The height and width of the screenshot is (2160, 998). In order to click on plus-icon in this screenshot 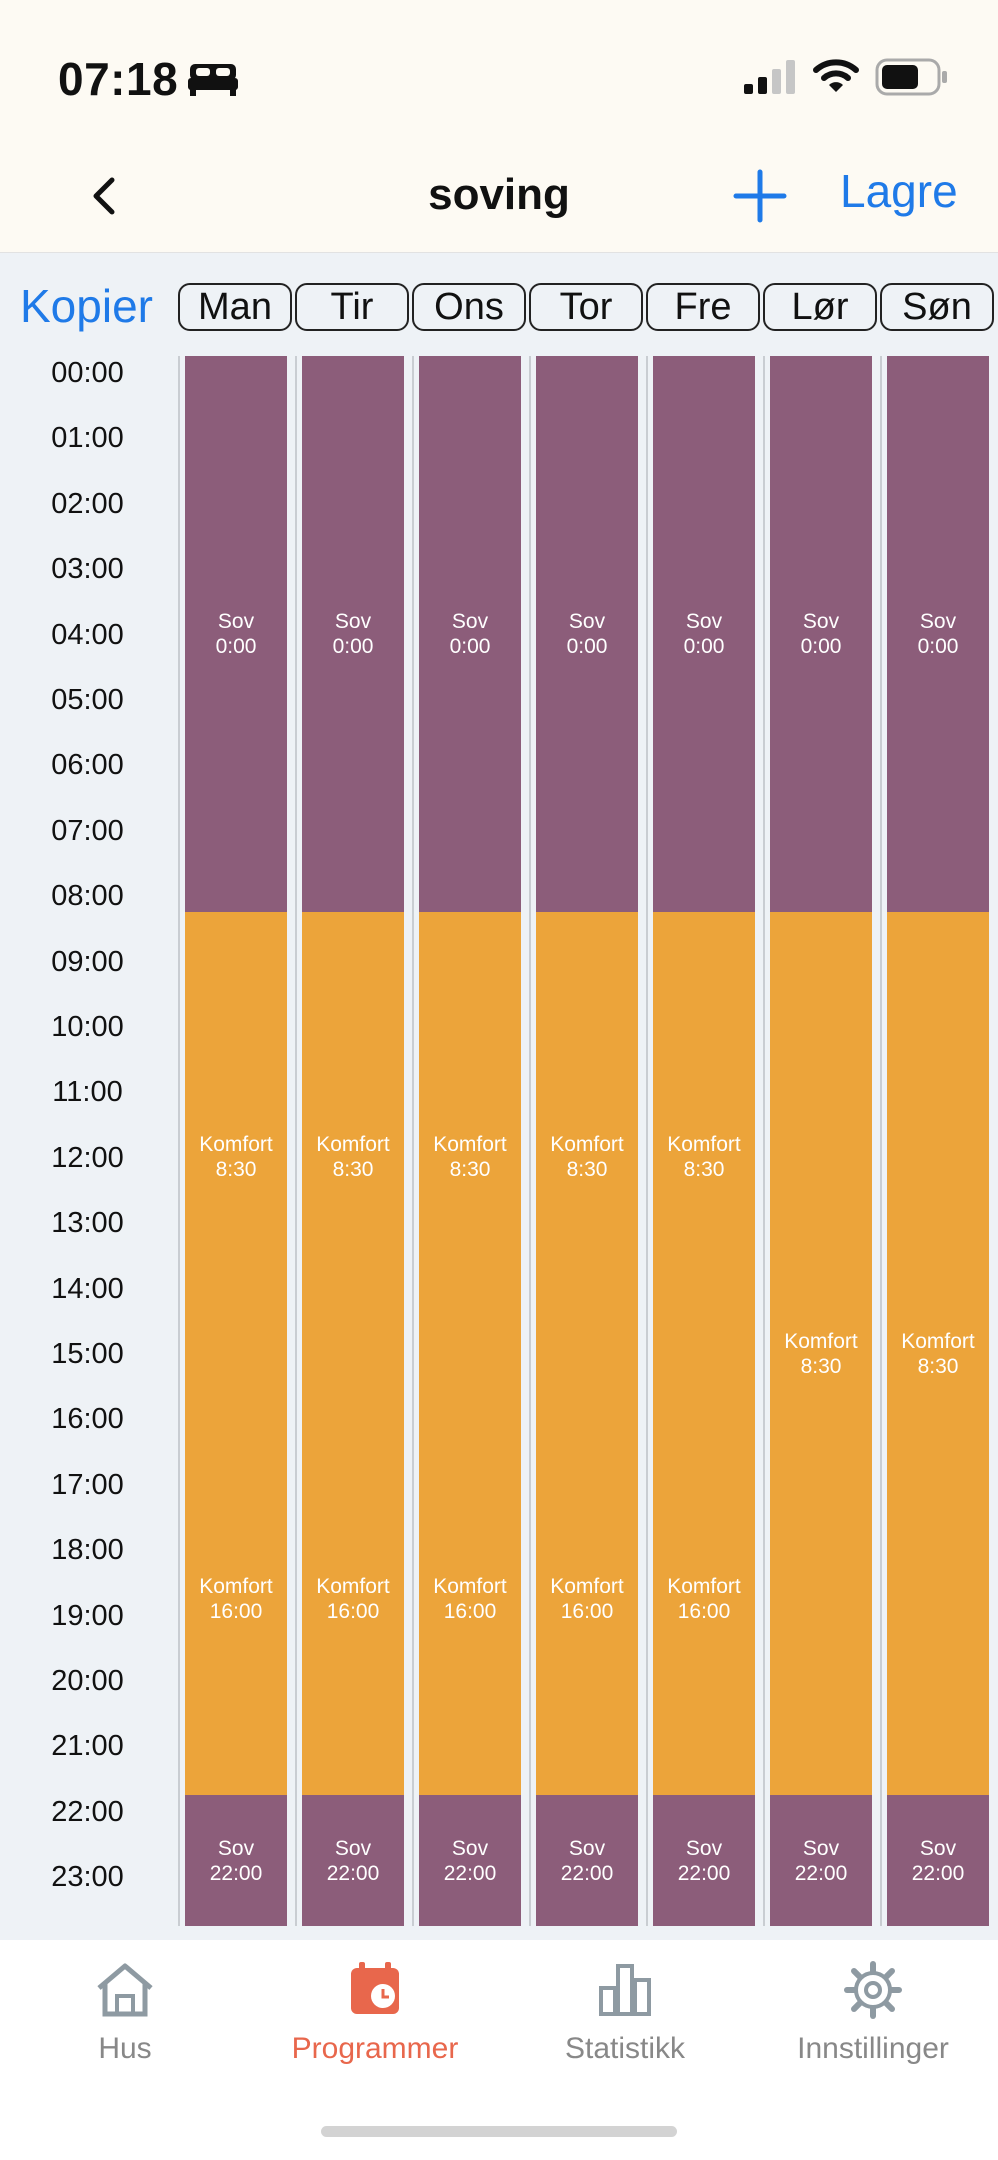, I will do `click(760, 196)`.